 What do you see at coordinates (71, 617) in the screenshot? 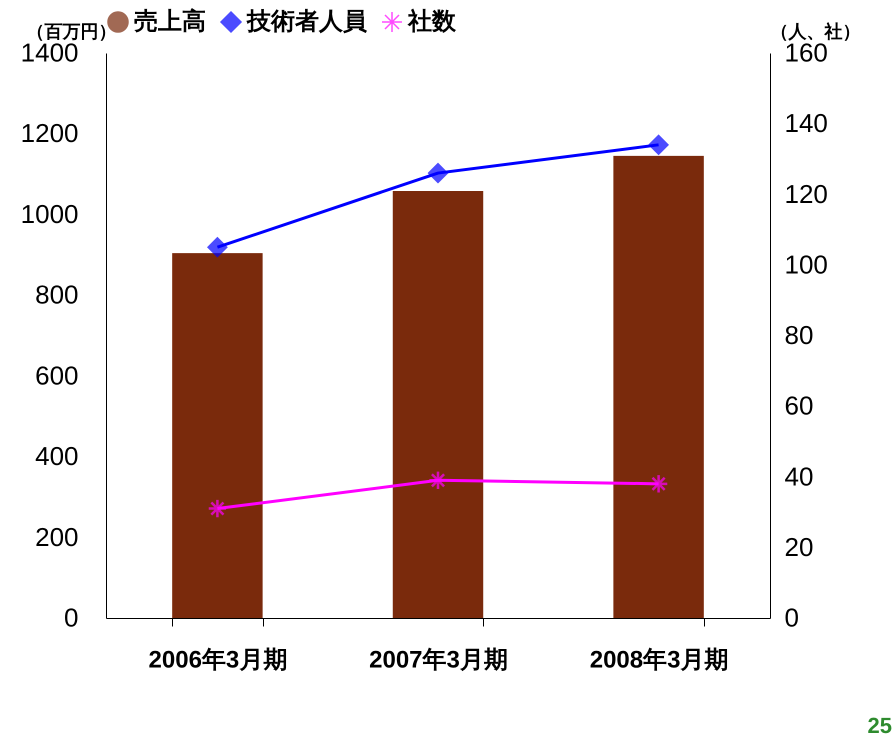
I see `y-tick-label: 0` at bounding box center [71, 617].